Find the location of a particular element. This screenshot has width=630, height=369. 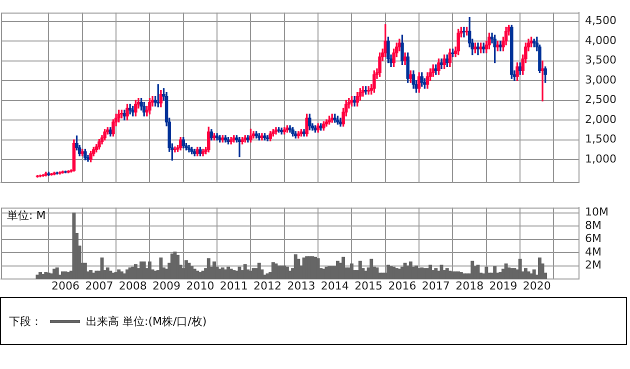

annotation: 単位: M is located at coordinates (26, 215).